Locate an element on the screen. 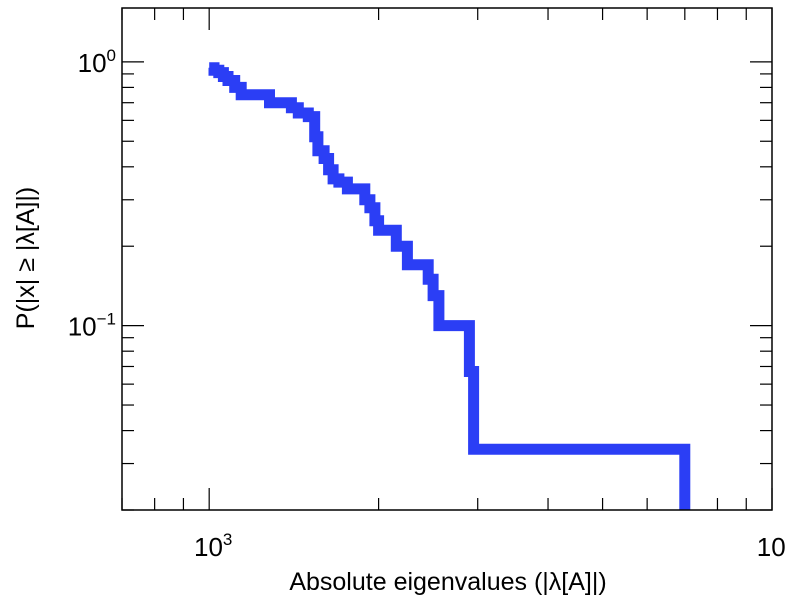 The height and width of the screenshot is (600, 786). x-tick-label: 10³ is located at coordinates (213, 546).